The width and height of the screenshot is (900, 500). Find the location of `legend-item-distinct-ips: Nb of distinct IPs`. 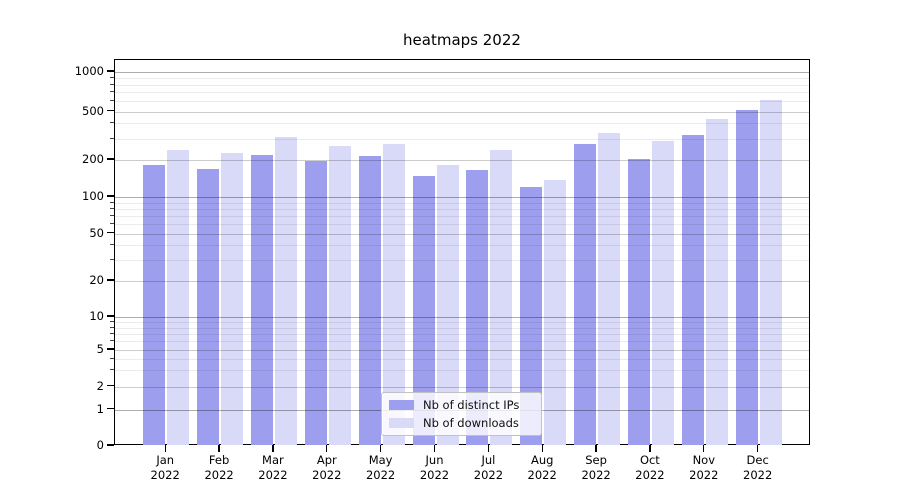

legend-item-distinct-ips: Nb of distinct IPs is located at coordinates (461, 405).